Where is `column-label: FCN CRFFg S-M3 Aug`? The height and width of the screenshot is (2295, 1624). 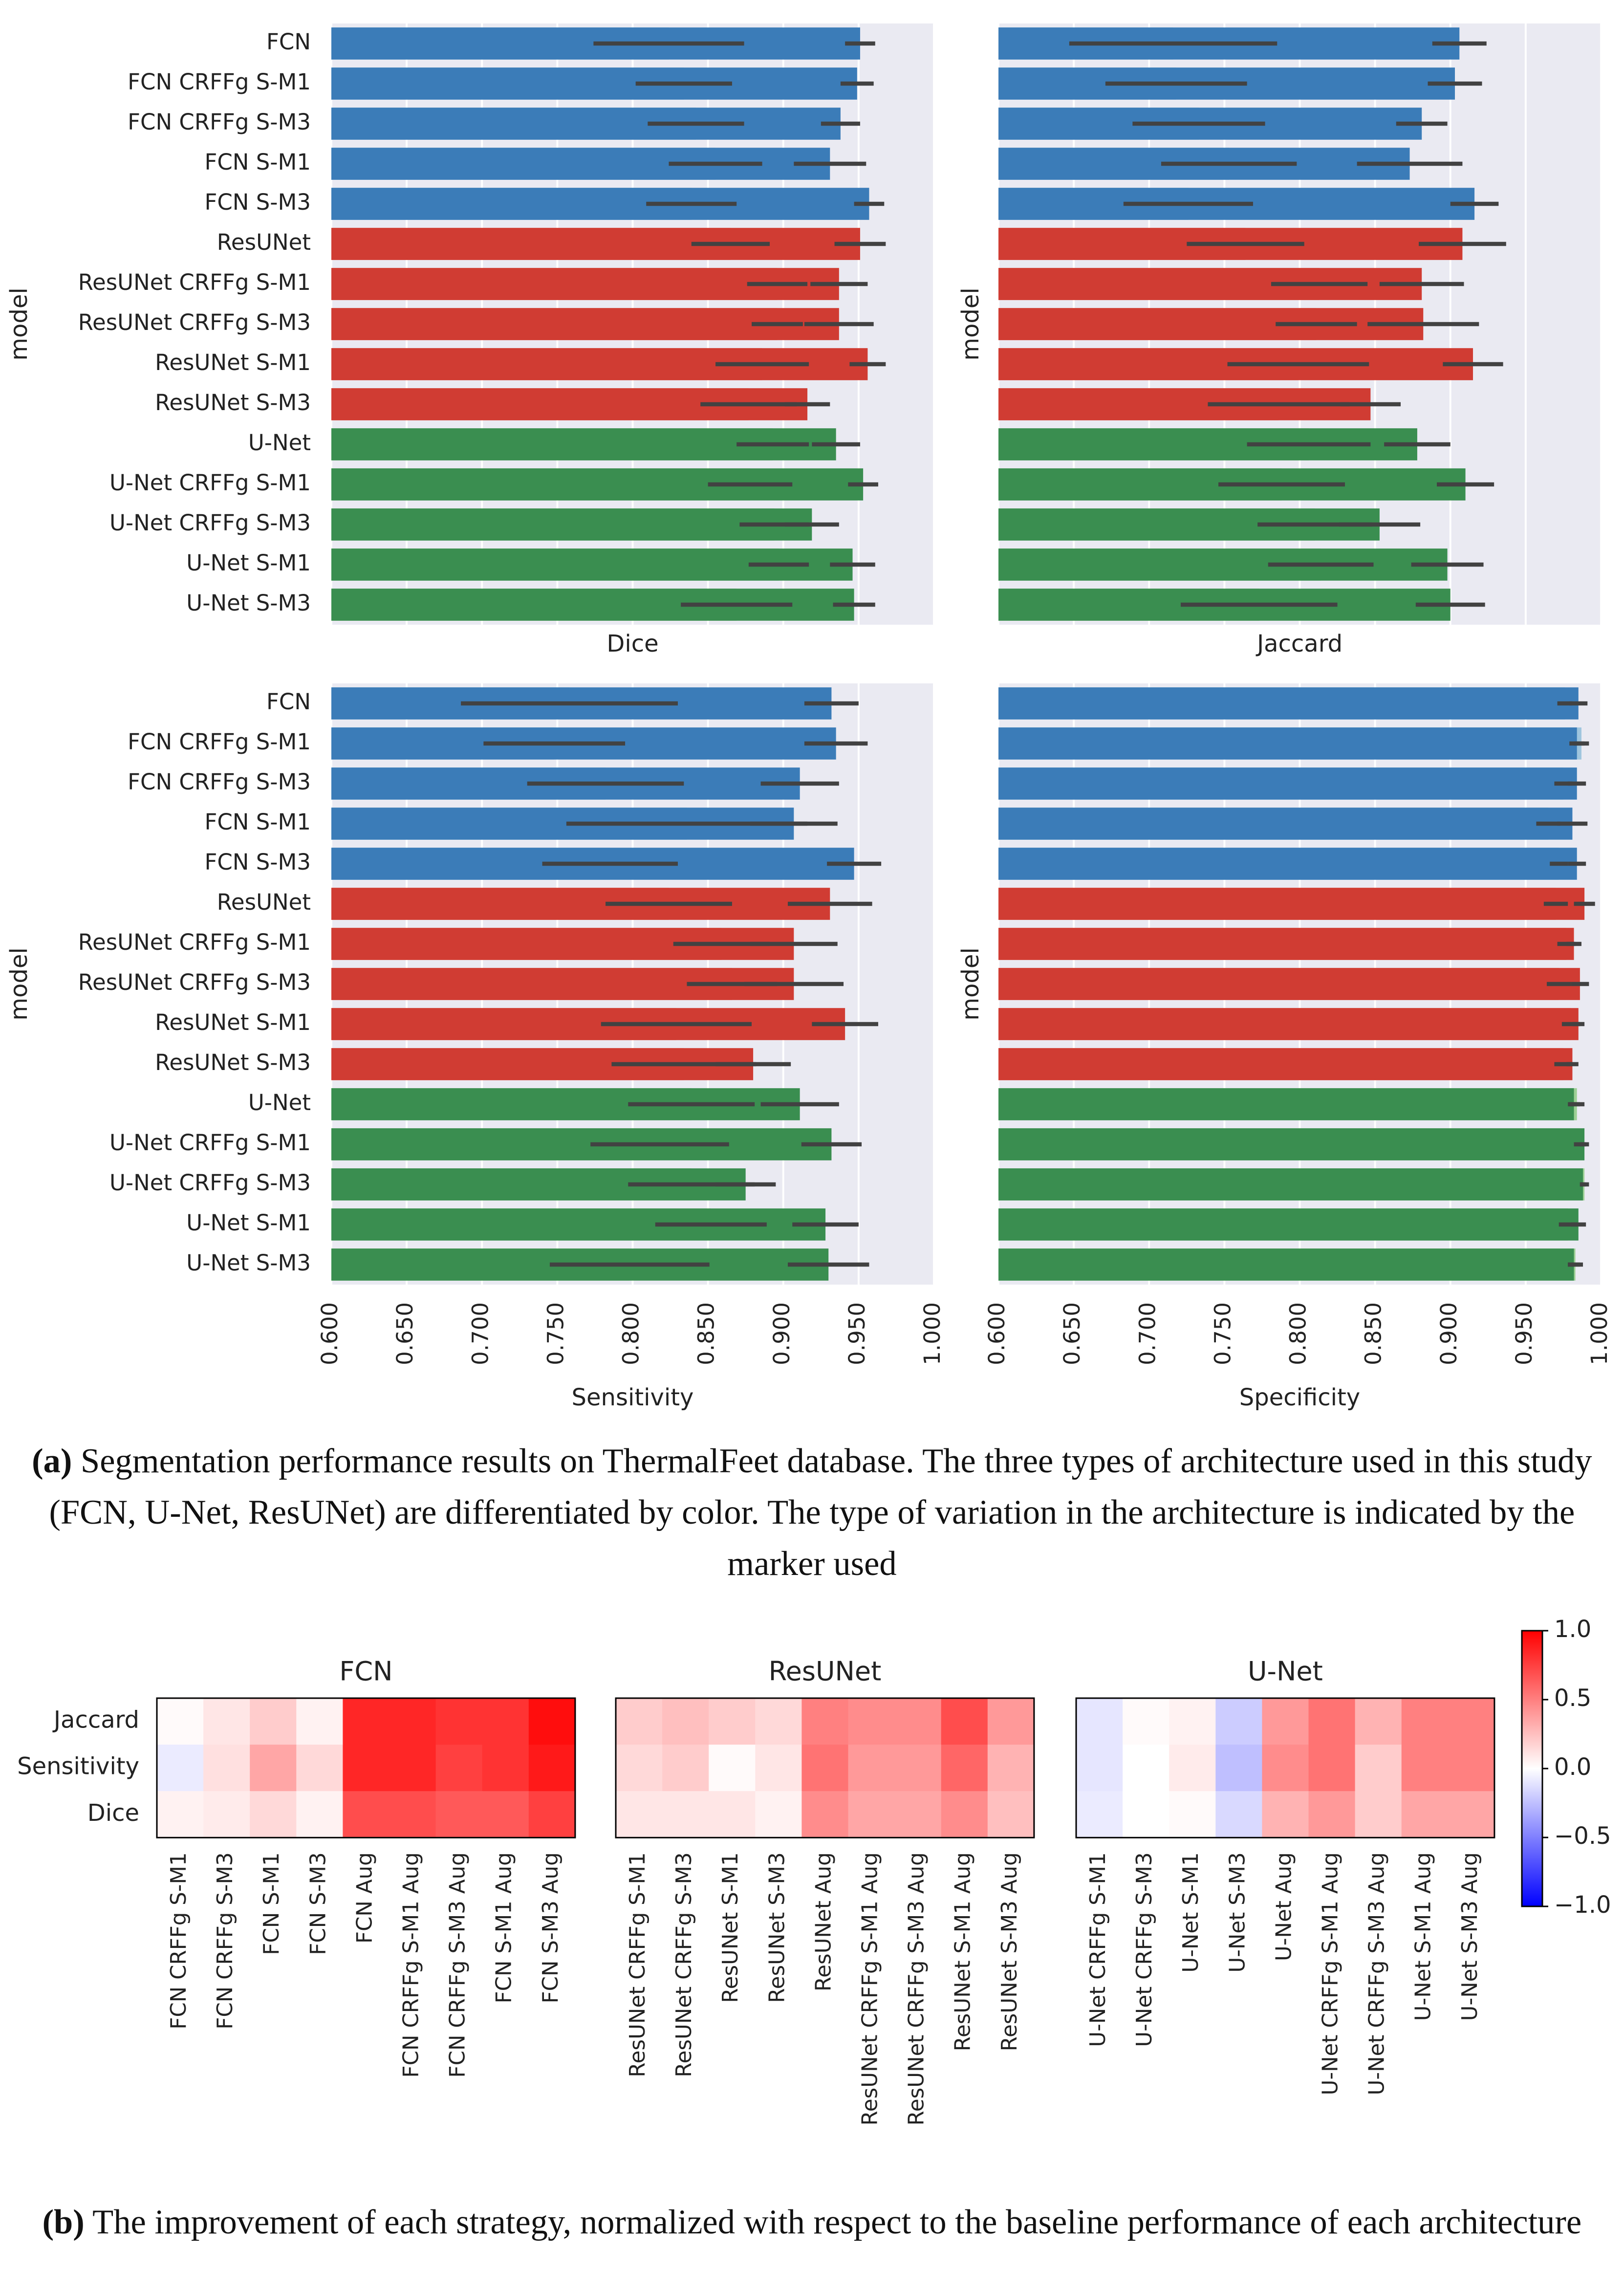
column-label: FCN CRFFg S-M3 Aug is located at coordinates (458, 1964).